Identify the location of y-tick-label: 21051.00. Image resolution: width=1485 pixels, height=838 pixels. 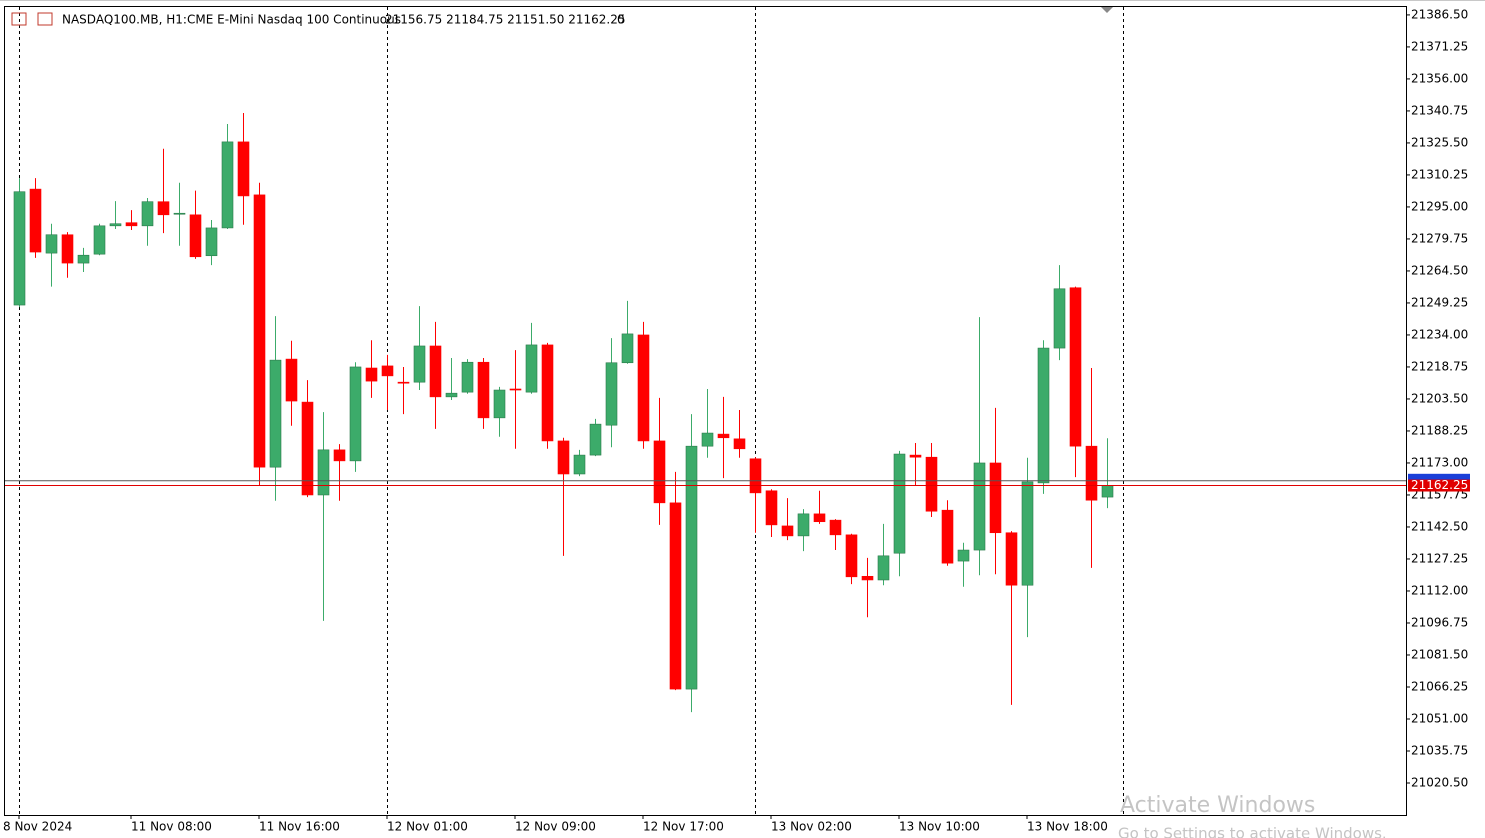
(1439, 718).